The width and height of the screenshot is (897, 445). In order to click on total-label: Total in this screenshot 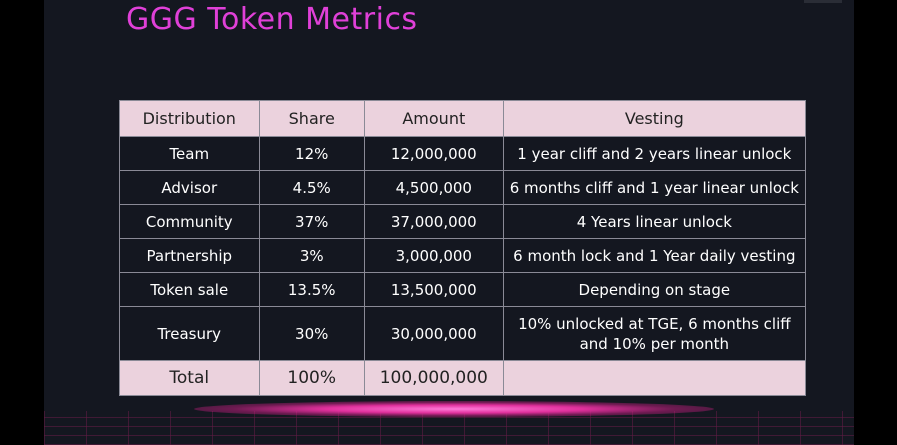, I will do `click(189, 378)`.